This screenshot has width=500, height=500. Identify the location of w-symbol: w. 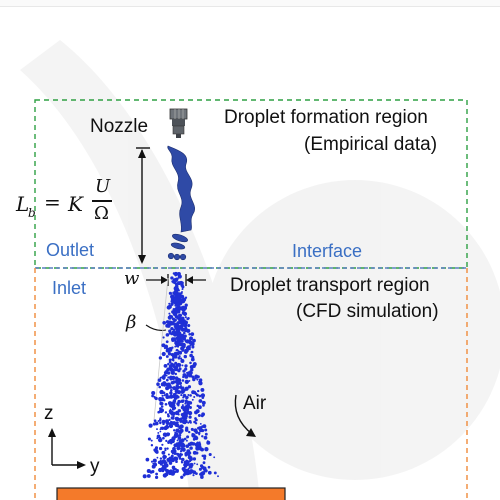
(132, 278).